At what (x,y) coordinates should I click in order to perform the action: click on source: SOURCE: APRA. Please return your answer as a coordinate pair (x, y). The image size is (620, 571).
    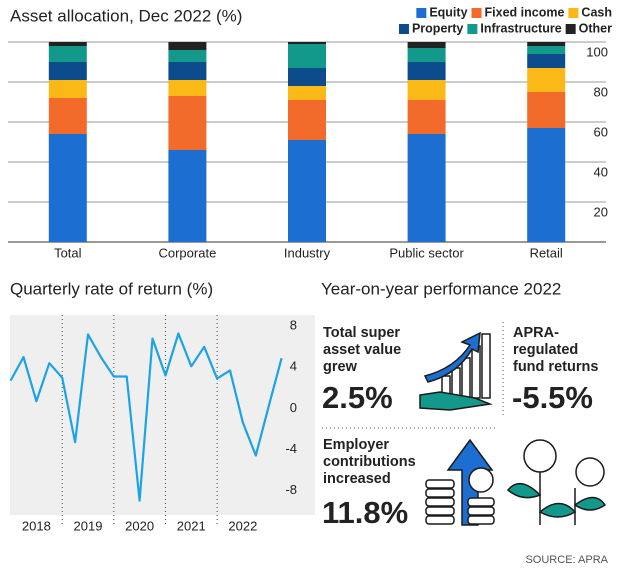
    Looking at the image, I should click on (566, 560).